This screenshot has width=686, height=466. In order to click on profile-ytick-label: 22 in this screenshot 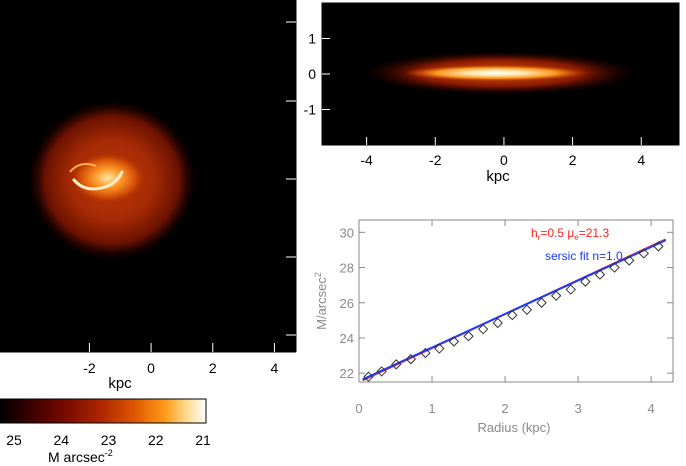, I will do `click(347, 373)`.